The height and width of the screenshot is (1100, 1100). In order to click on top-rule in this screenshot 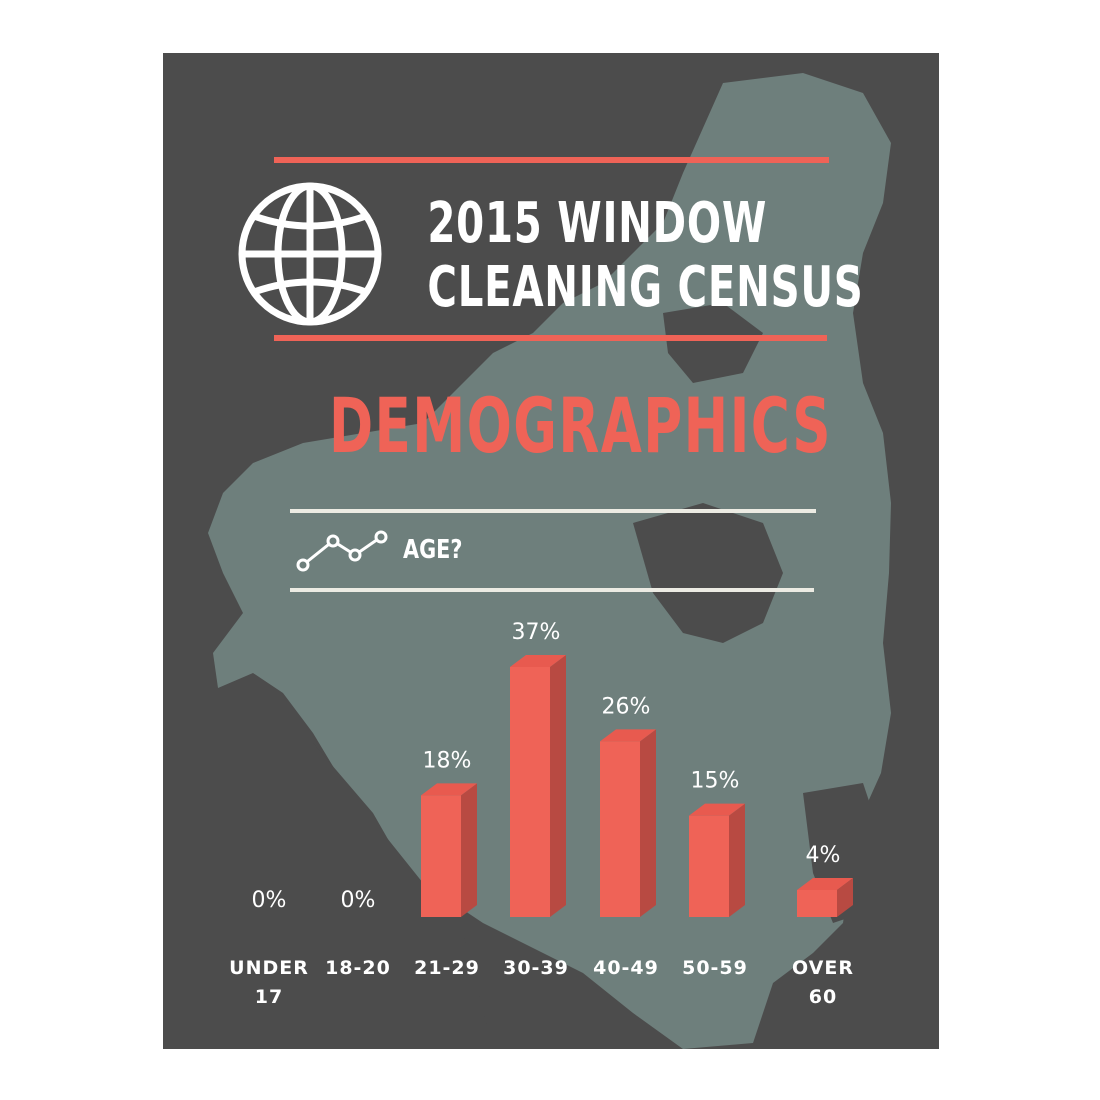, I will do `click(551, 160)`.